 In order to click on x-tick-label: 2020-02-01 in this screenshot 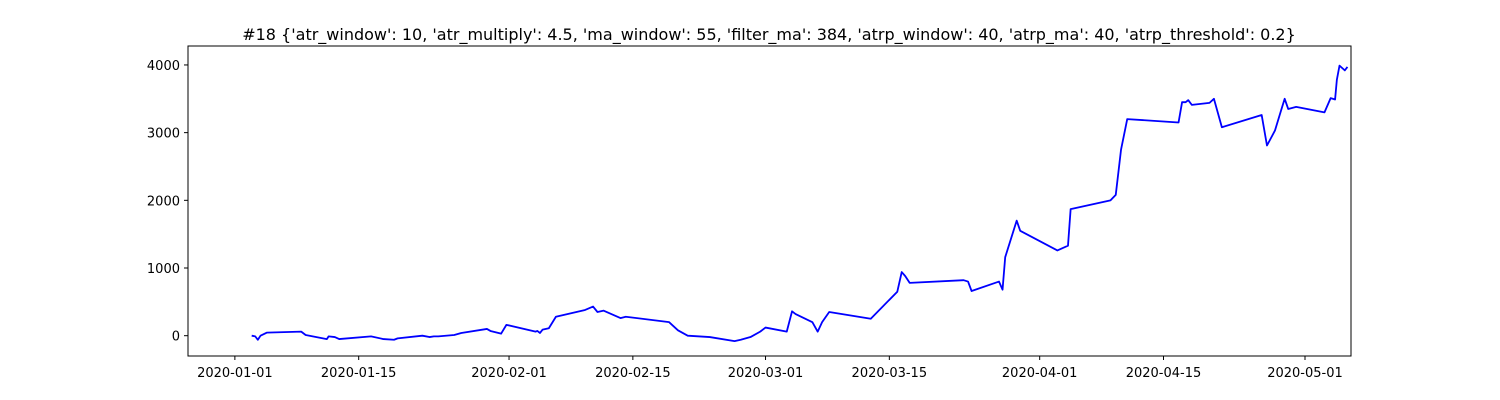, I will do `click(509, 373)`.